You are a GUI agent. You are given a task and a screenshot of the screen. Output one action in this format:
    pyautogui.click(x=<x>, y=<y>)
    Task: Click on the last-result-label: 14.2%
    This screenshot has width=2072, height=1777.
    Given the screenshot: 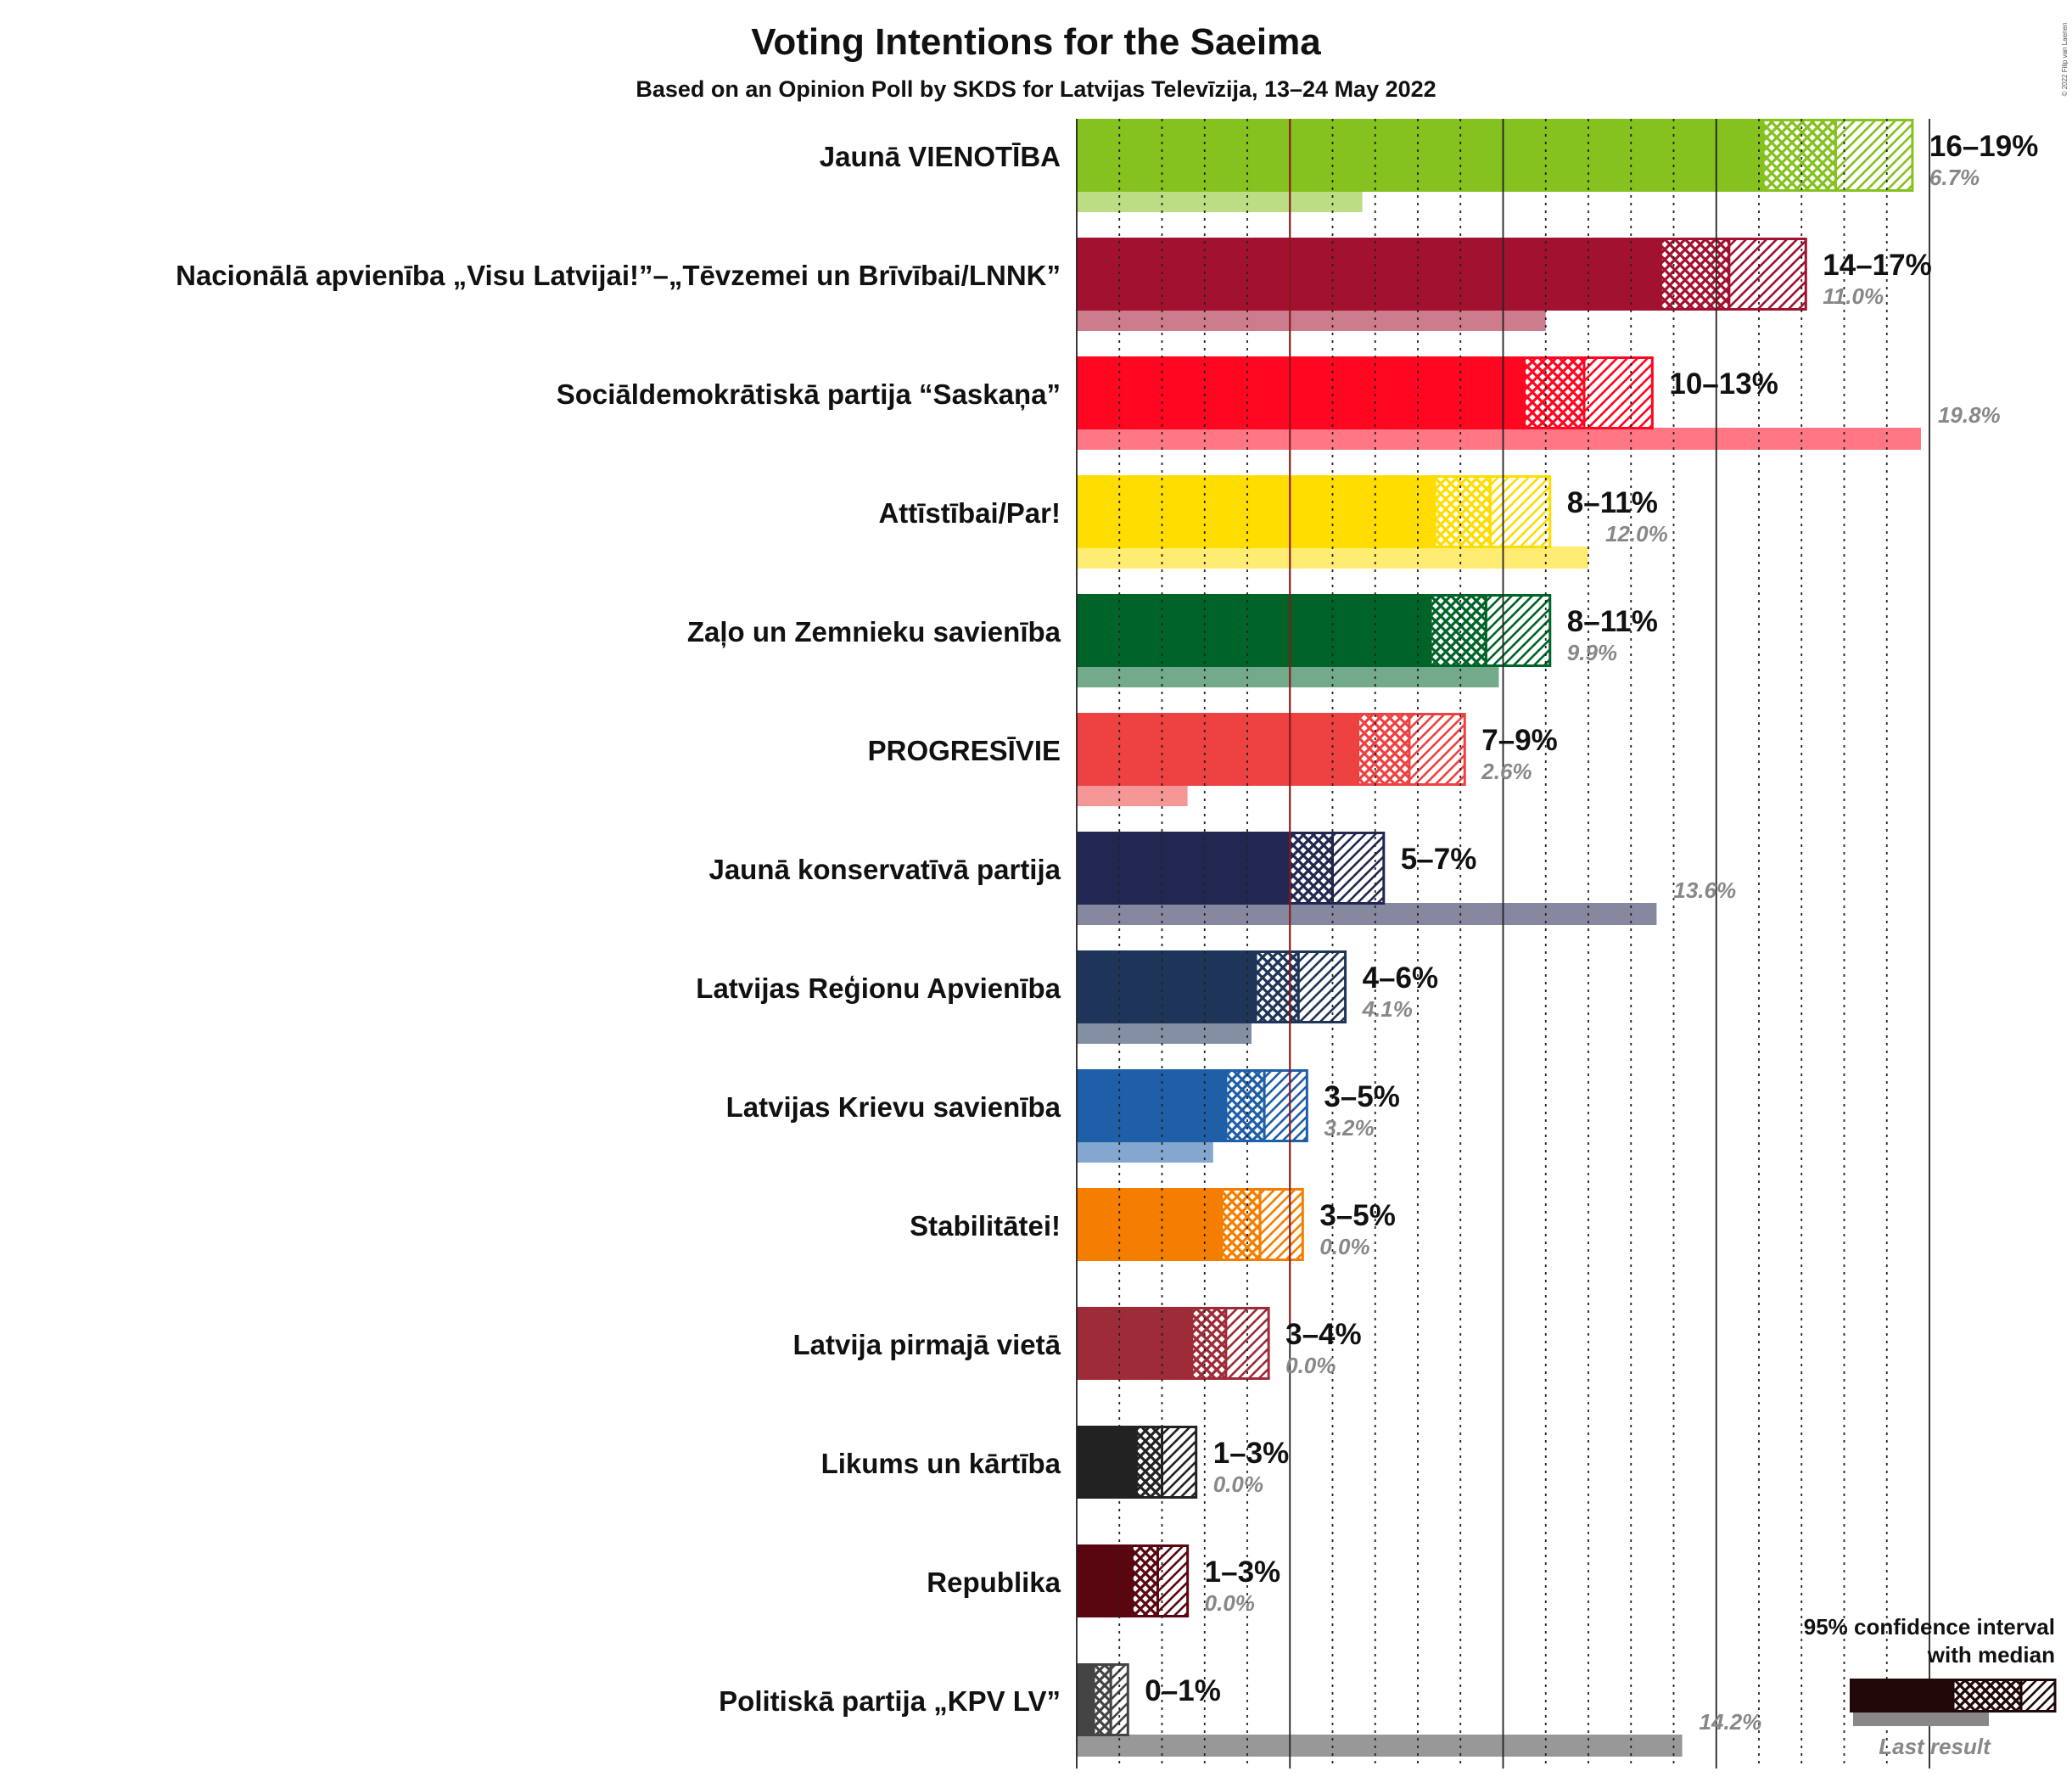 What is the action you would take?
    pyautogui.click(x=1731, y=1722)
    